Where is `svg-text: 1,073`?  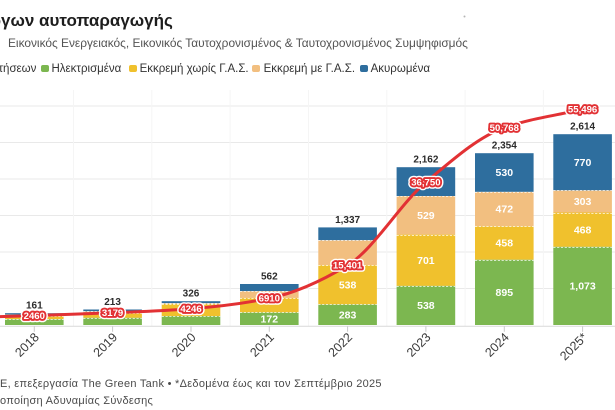 svg-text: 1,073 is located at coordinates (582, 287).